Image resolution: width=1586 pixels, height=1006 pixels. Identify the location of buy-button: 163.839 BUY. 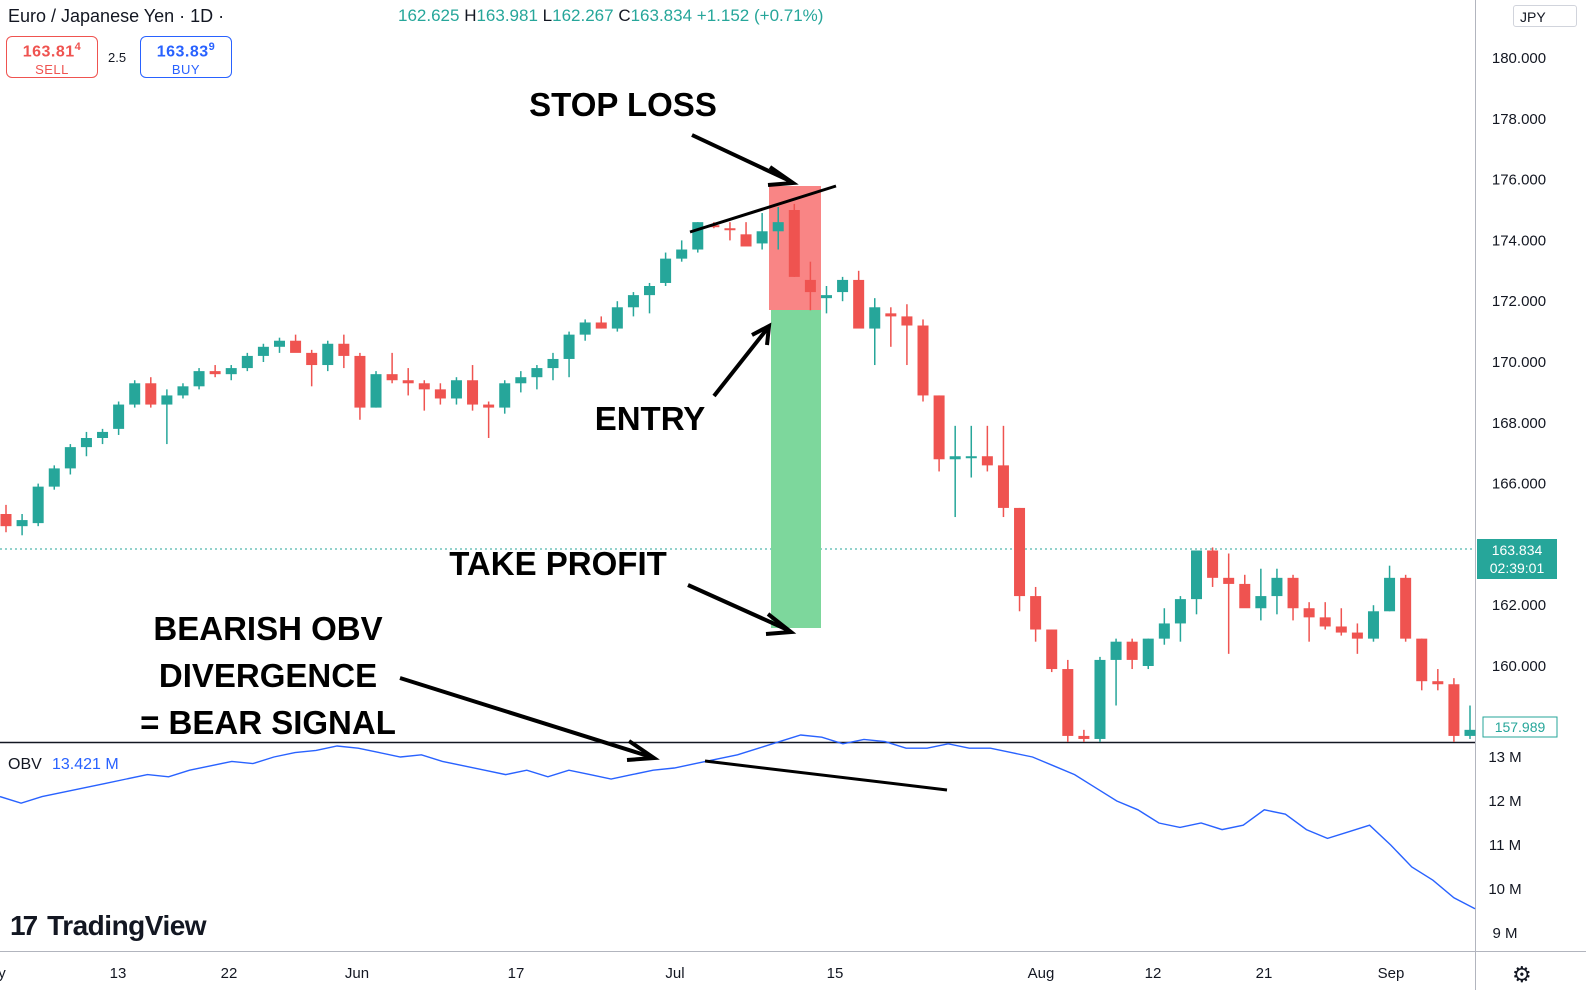
(186, 57).